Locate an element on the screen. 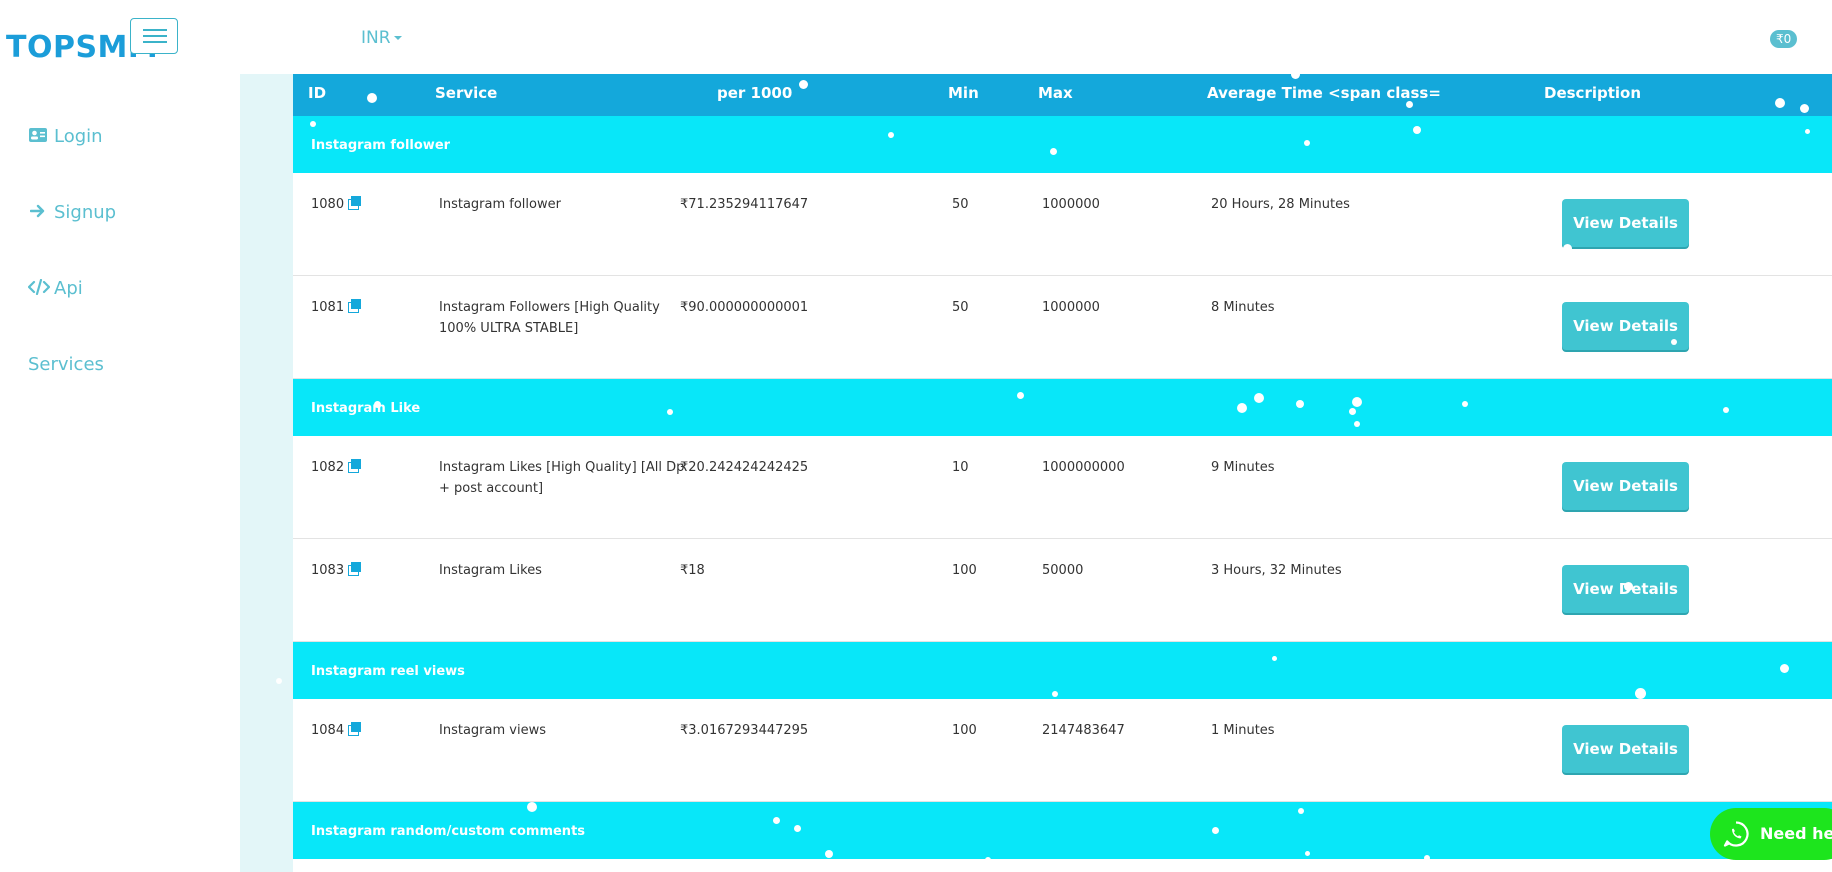 Image resolution: width=1832 pixels, height=872 pixels. column-header-max: Max is located at coordinates (1055, 93).